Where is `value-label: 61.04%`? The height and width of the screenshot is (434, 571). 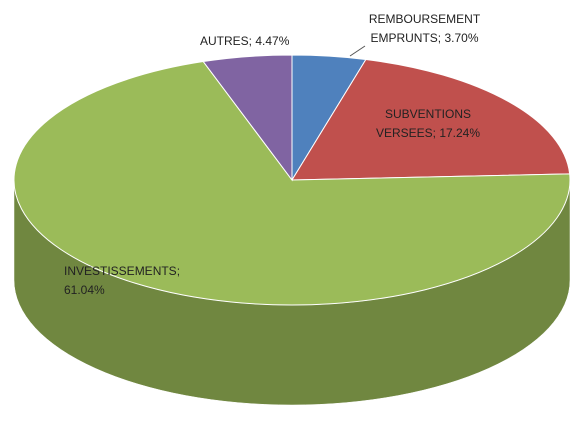
value-label: 61.04% is located at coordinates (84, 290).